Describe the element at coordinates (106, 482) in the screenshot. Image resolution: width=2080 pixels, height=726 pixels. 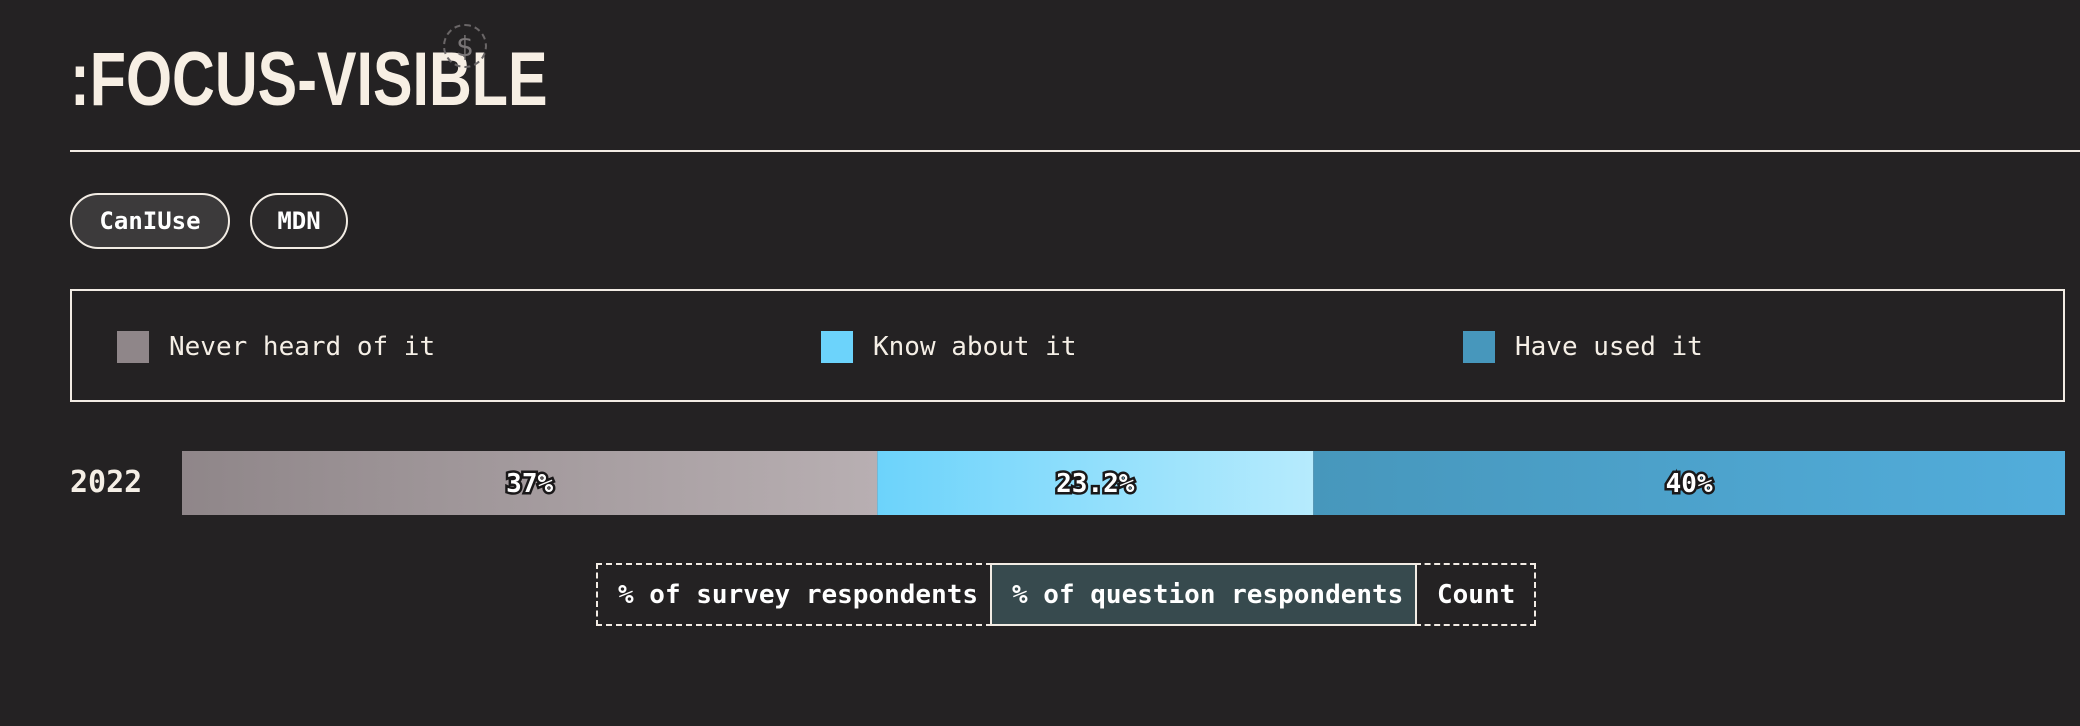
I see `year-label: 2022` at that location.